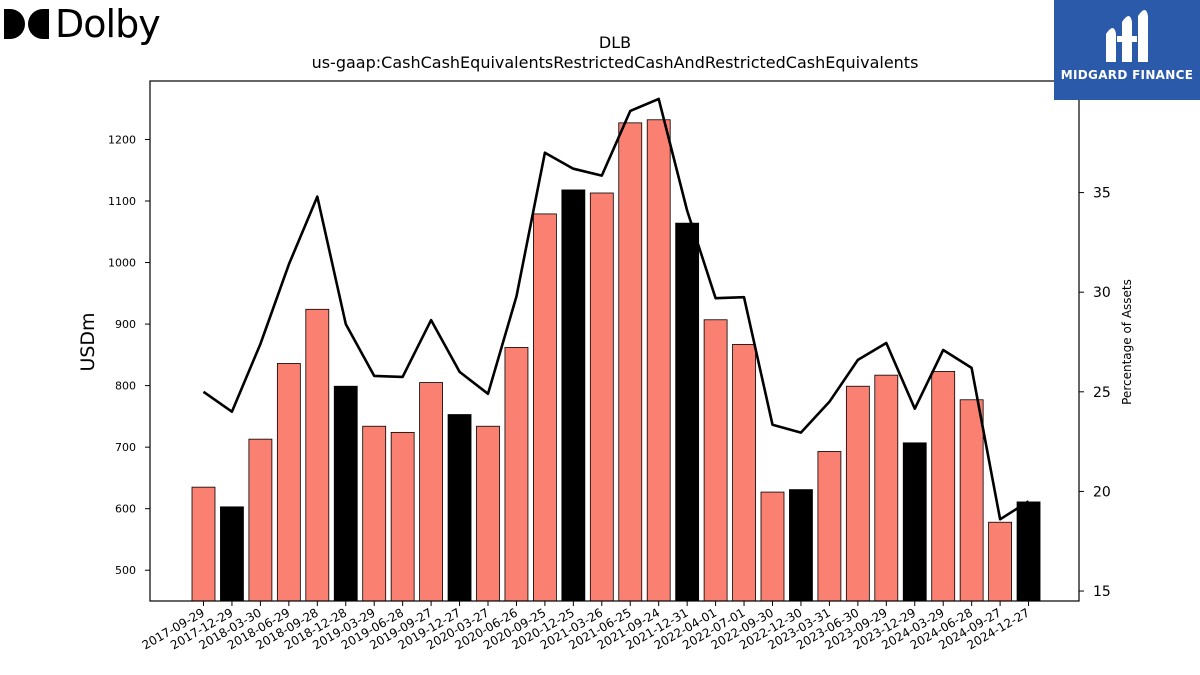 The image size is (1200, 675). I want to click on y2-tick-label: 30, so click(1102, 293).